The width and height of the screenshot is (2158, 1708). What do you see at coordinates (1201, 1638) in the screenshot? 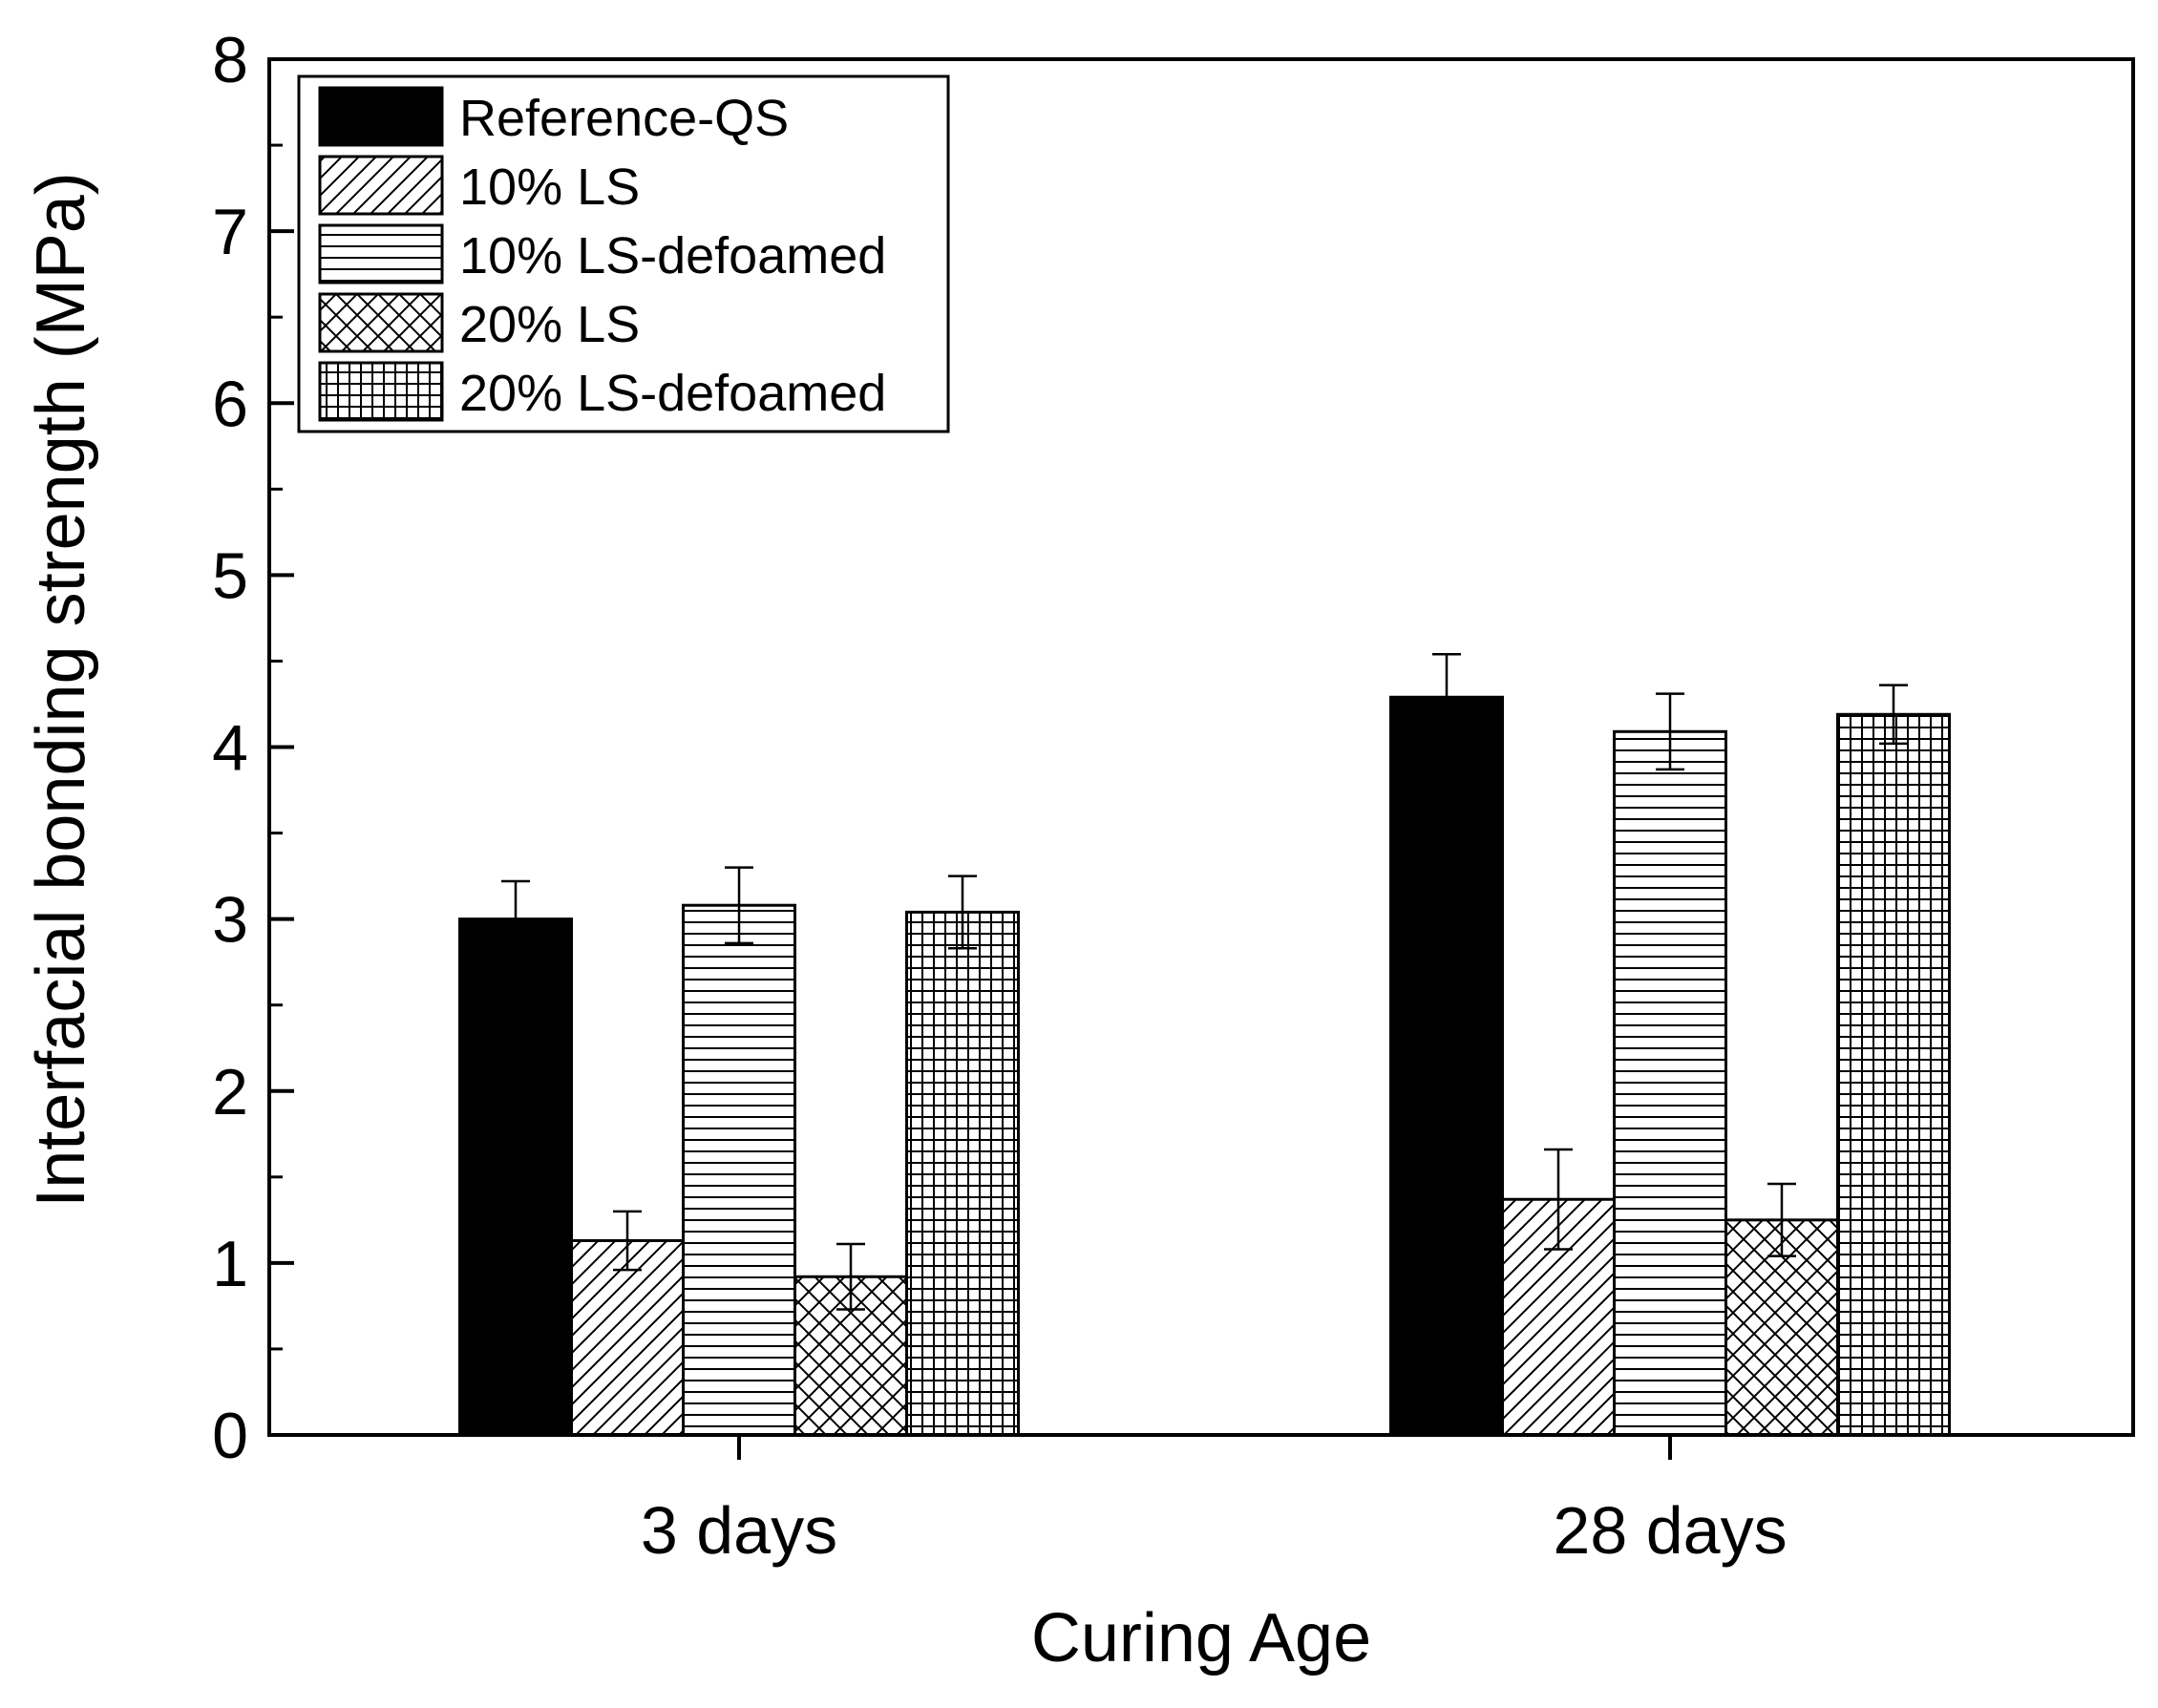
I see `x-axis-title: Curing Age` at bounding box center [1201, 1638].